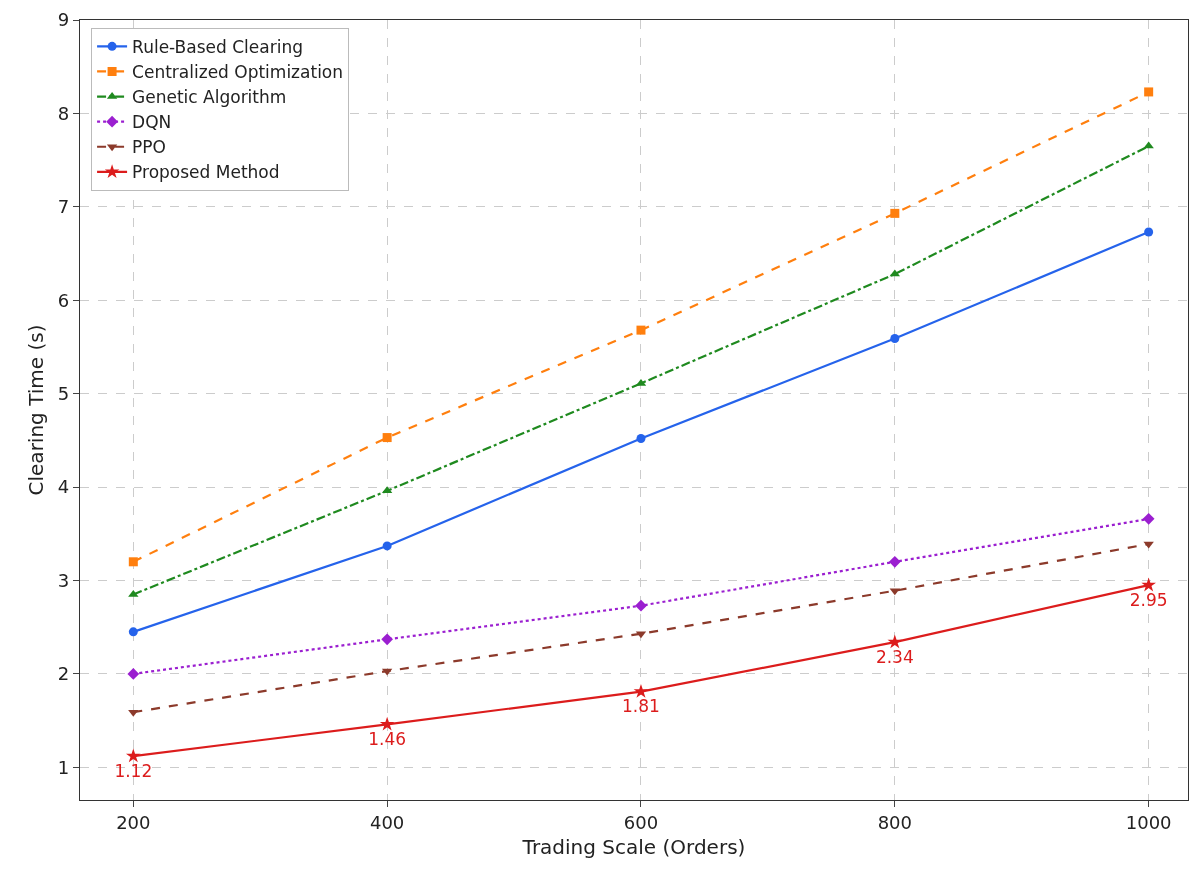  Describe the element at coordinates (238, 72) in the screenshot. I see `legend-label: Centralized Optimization` at that location.